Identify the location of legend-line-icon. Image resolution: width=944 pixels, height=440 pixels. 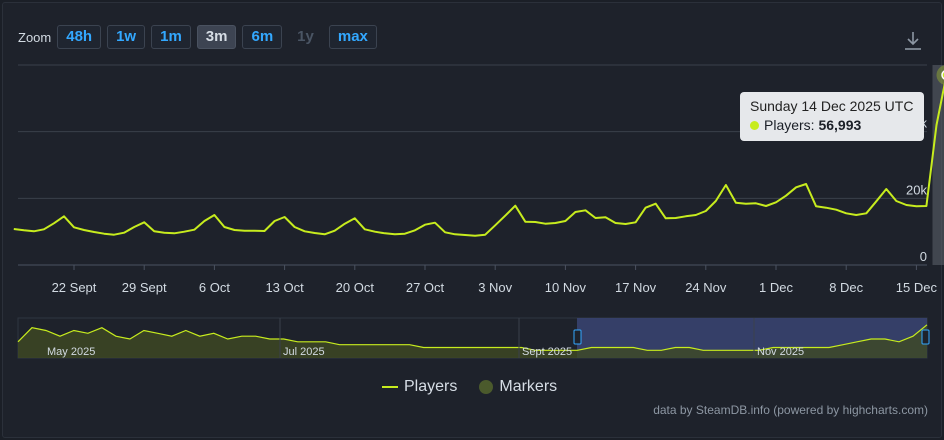
(390, 387).